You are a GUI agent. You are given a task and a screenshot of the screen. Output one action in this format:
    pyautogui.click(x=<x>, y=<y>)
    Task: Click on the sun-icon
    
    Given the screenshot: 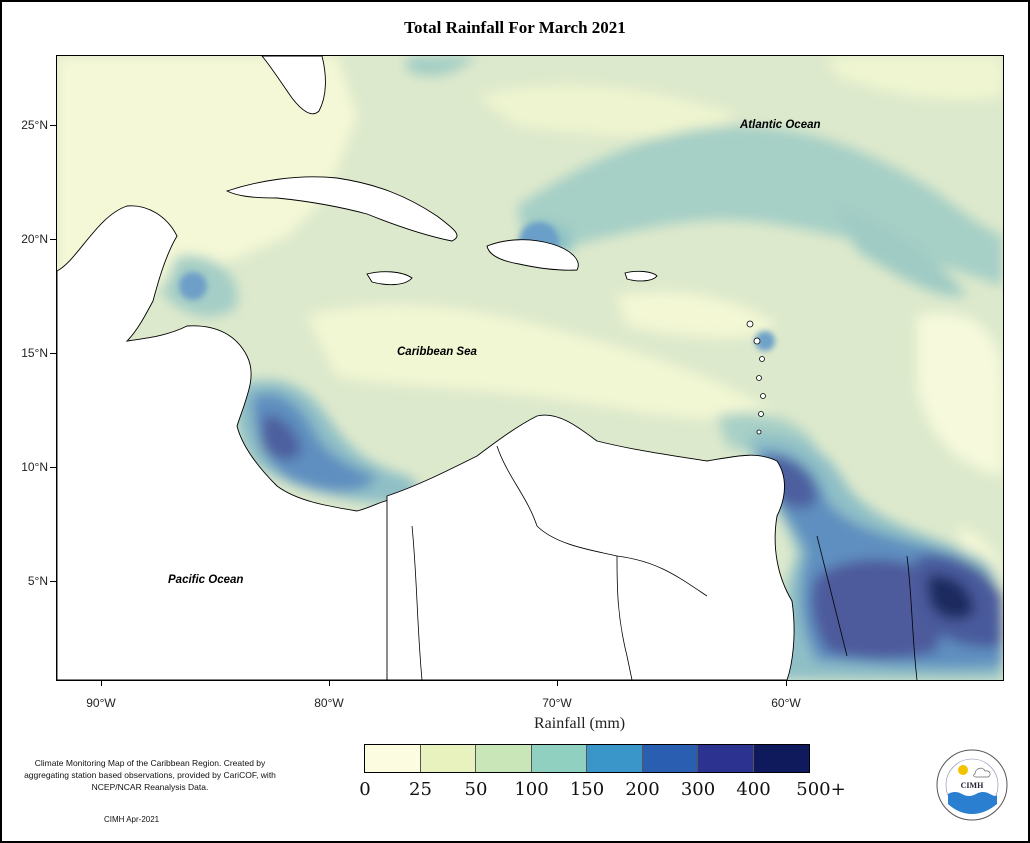 What is the action you would take?
    pyautogui.click(x=963, y=770)
    